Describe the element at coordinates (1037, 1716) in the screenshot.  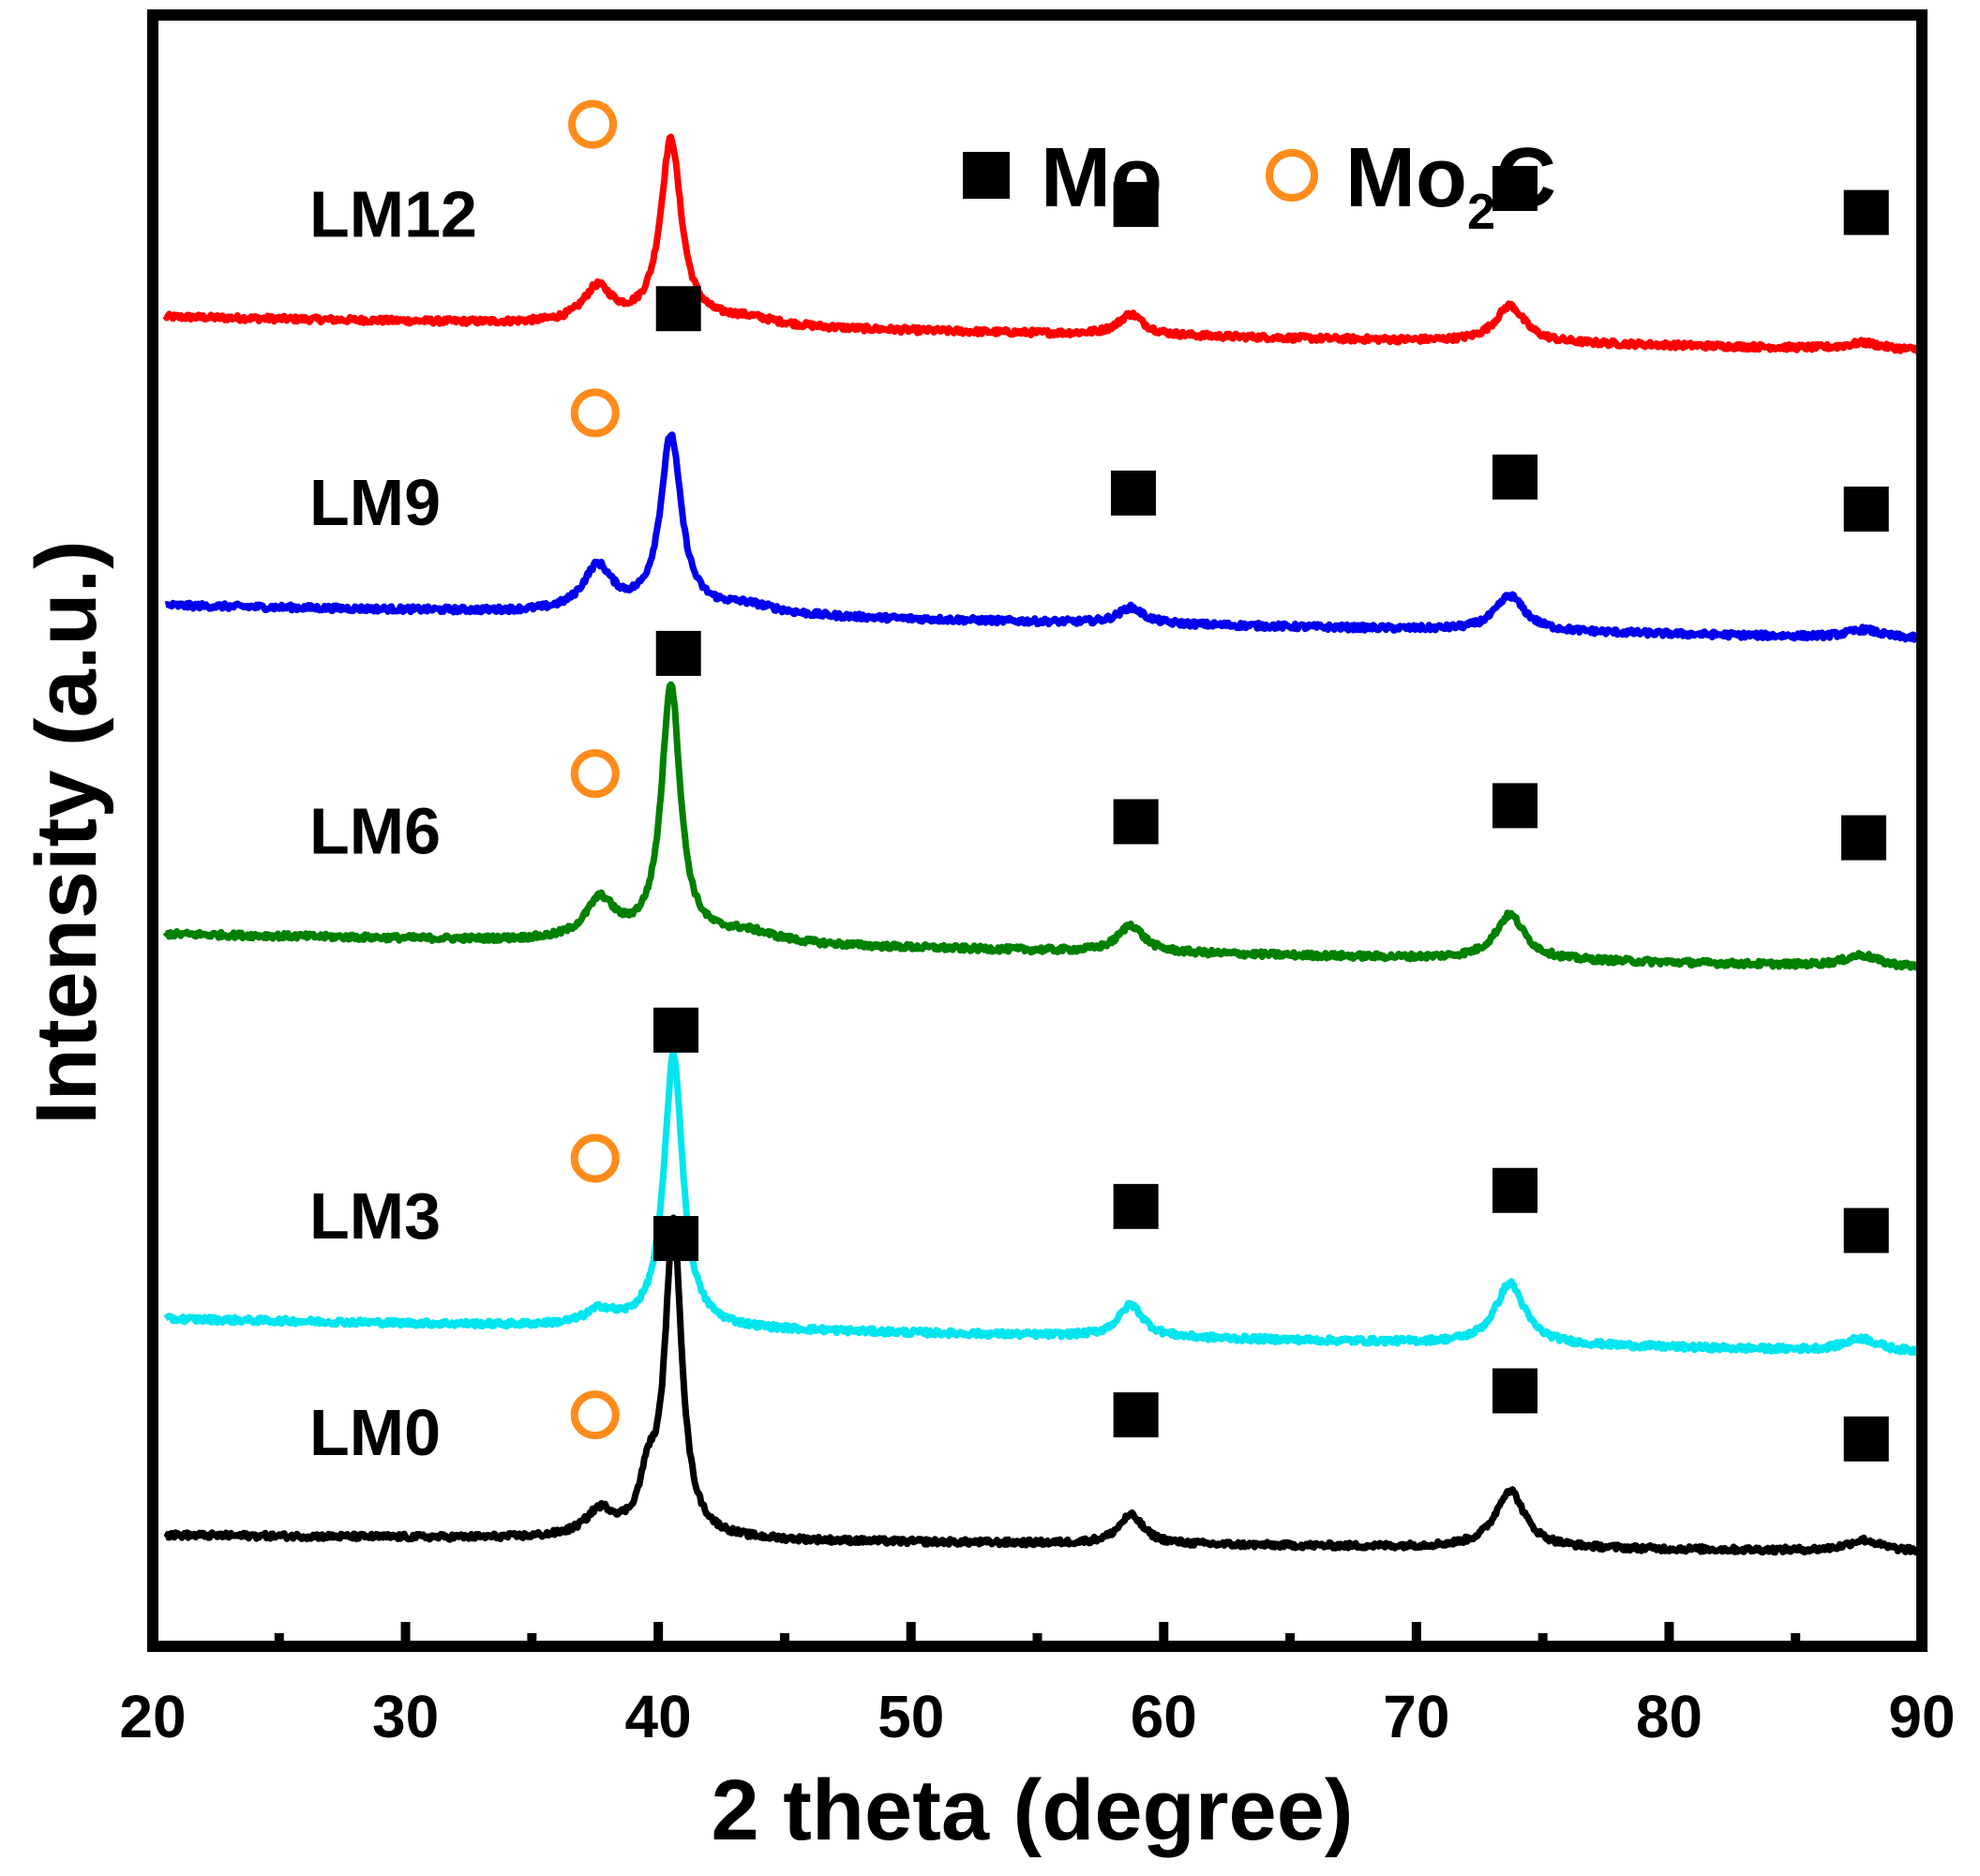
I see `x-axis-tick-labels: 20 30 40 50 60 70 80 90` at that location.